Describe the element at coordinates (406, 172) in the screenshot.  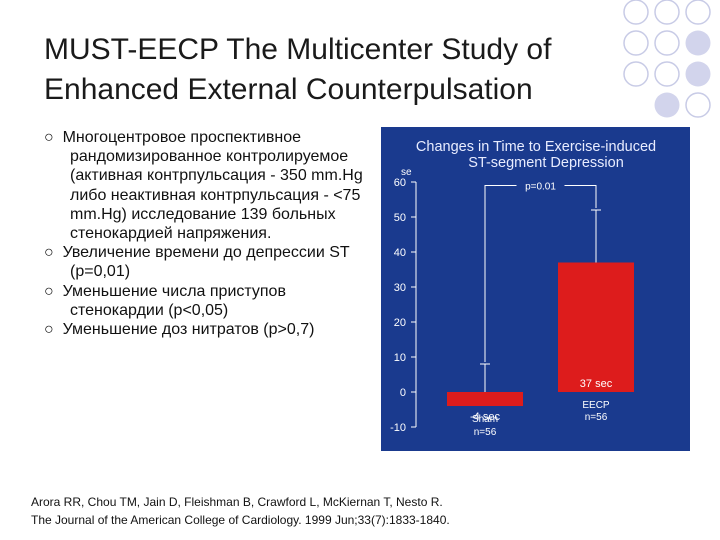
I see `y-axis-label: se` at that location.